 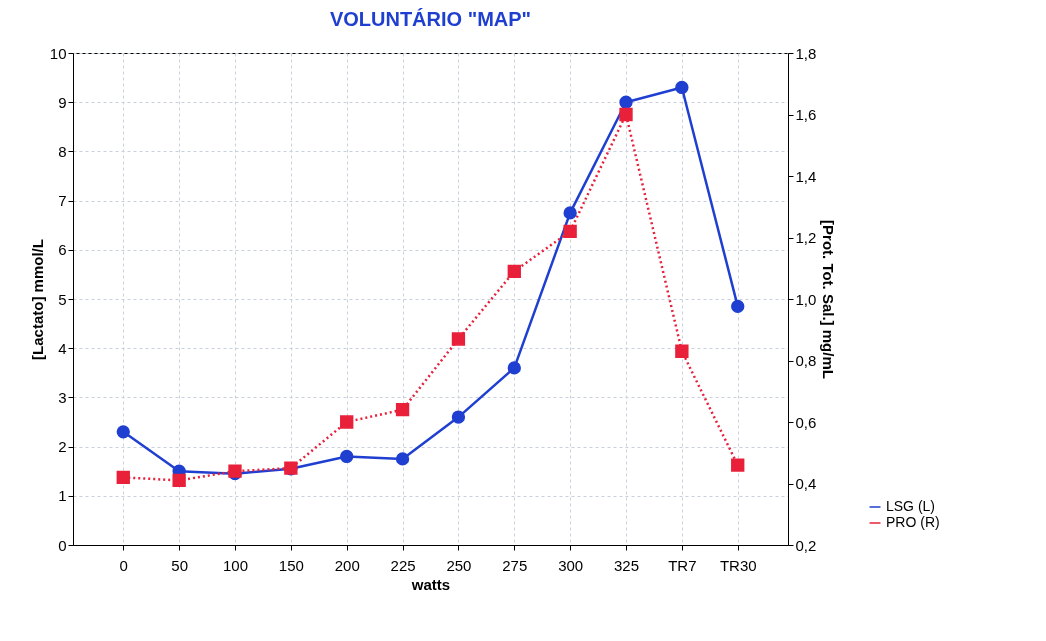 I want to click on y-tick-label: 8, so click(x=62, y=151).